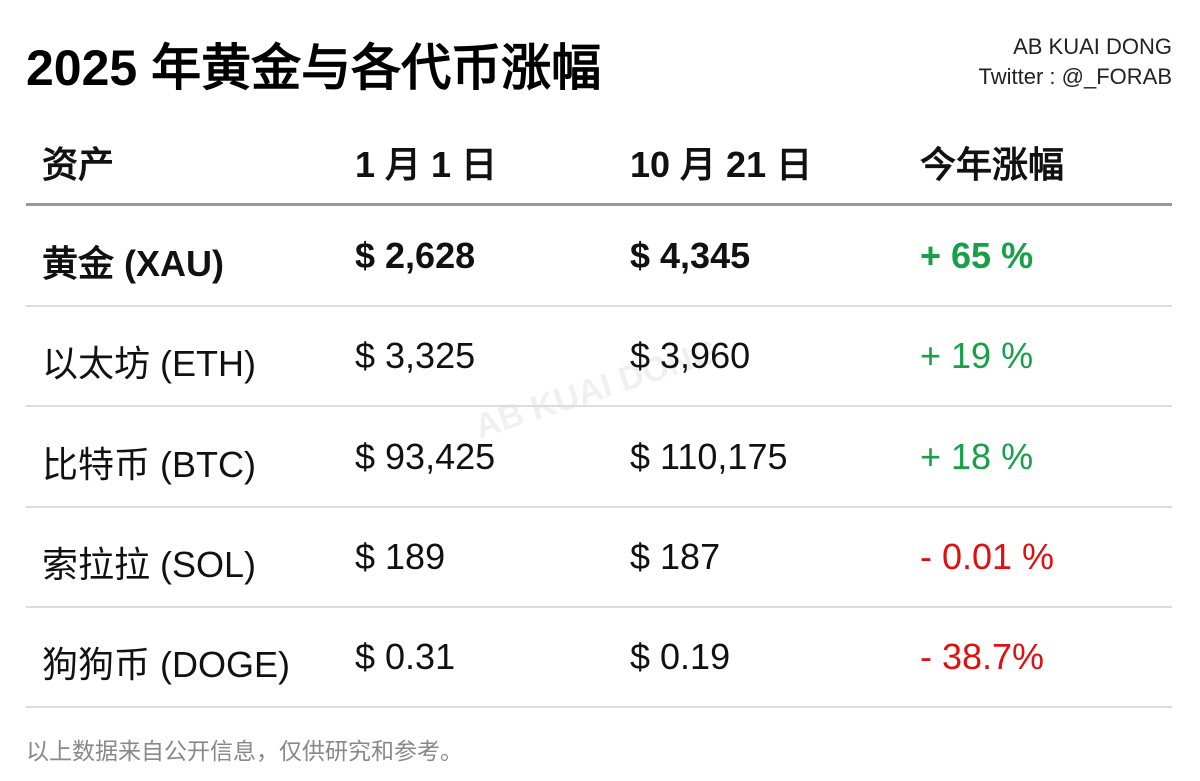 Image resolution: width=1200 pixels, height=781 pixels. I want to click on column-header: 10 月 21 日, so click(721, 164).